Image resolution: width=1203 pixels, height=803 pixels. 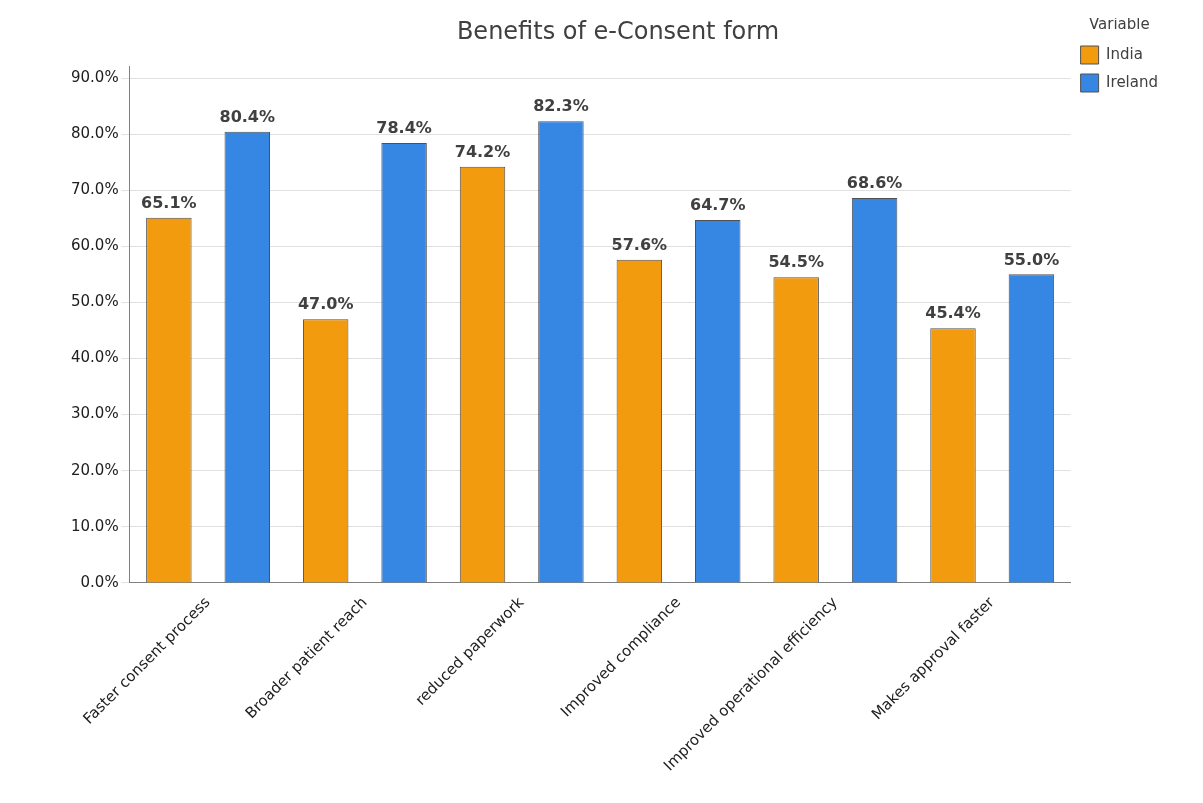 What do you see at coordinates (325, 304) in the screenshot?
I see `data-label: 47.0%` at bounding box center [325, 304].